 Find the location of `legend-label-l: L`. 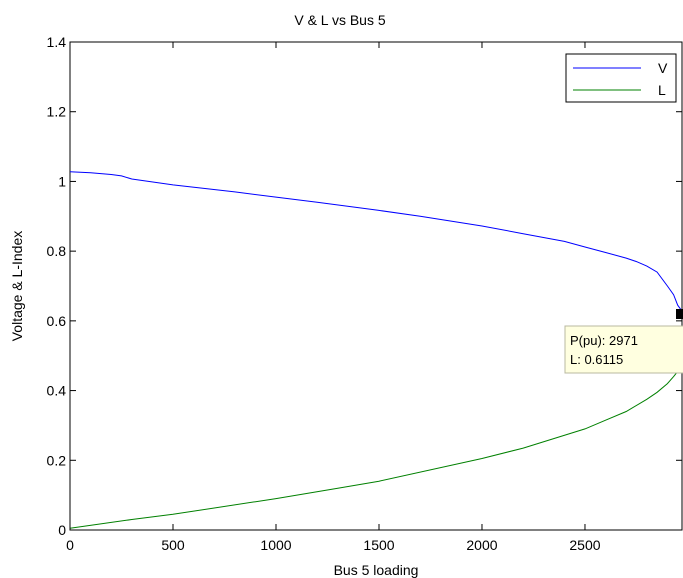

legend-label-l: L is located at coordinates (662, 90).